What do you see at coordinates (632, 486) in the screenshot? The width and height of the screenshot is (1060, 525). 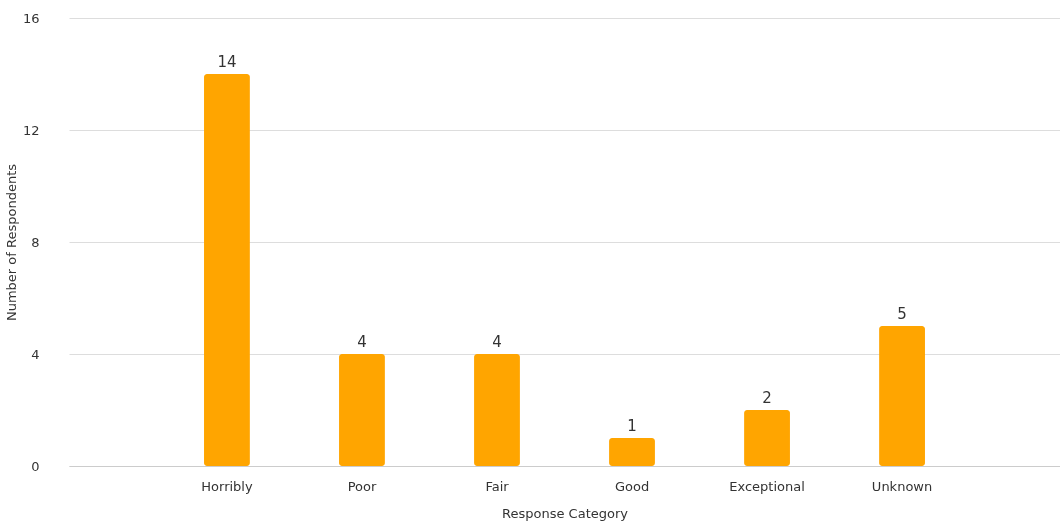 I see `x-tick-label: Good` at bounding box center [632, 486].